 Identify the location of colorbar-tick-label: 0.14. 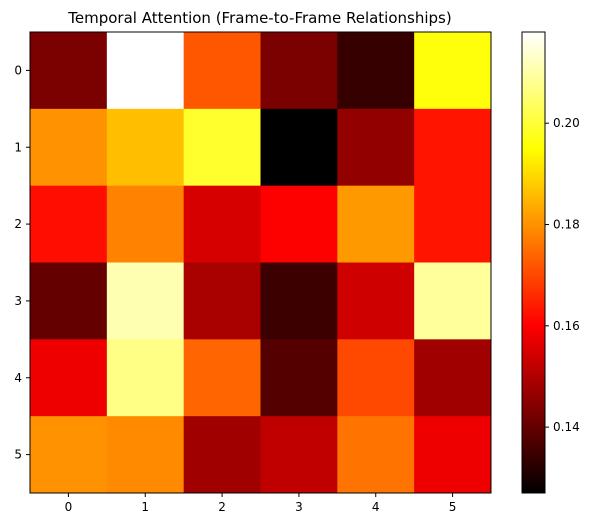
(566, 427).